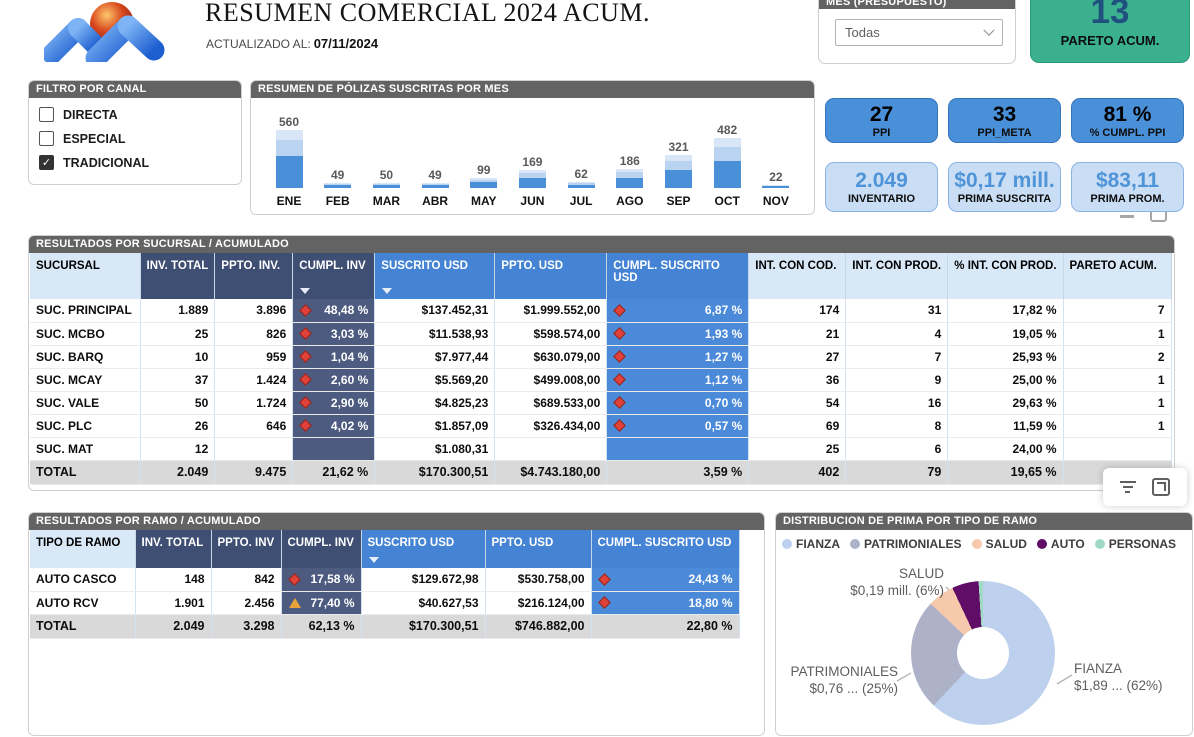 The width and height of the screenshot is (1194, 737). I want to click on bar-mar: 50, so click(386, 178).